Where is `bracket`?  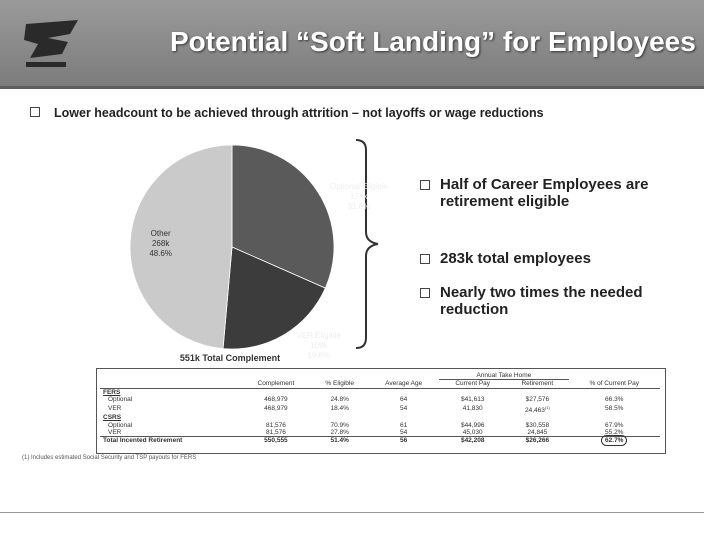
bracket is located at coordinates (367, 244).